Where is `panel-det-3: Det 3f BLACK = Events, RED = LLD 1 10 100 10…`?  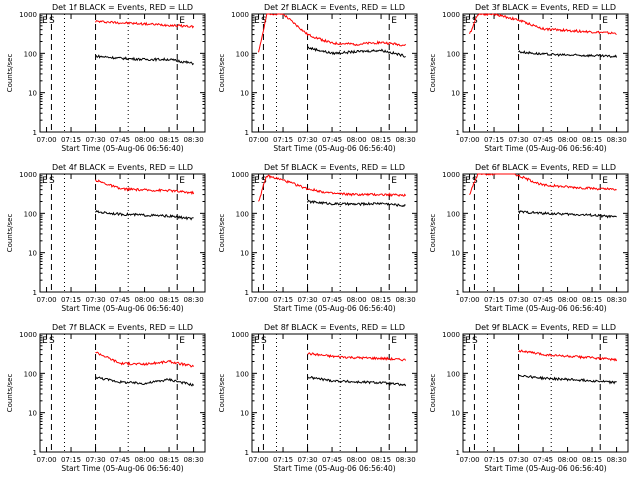
panel-det-3: Det 3f BLACK = Events, RED = LLD 1 10 100 10… is located at coordinates (529, 78).